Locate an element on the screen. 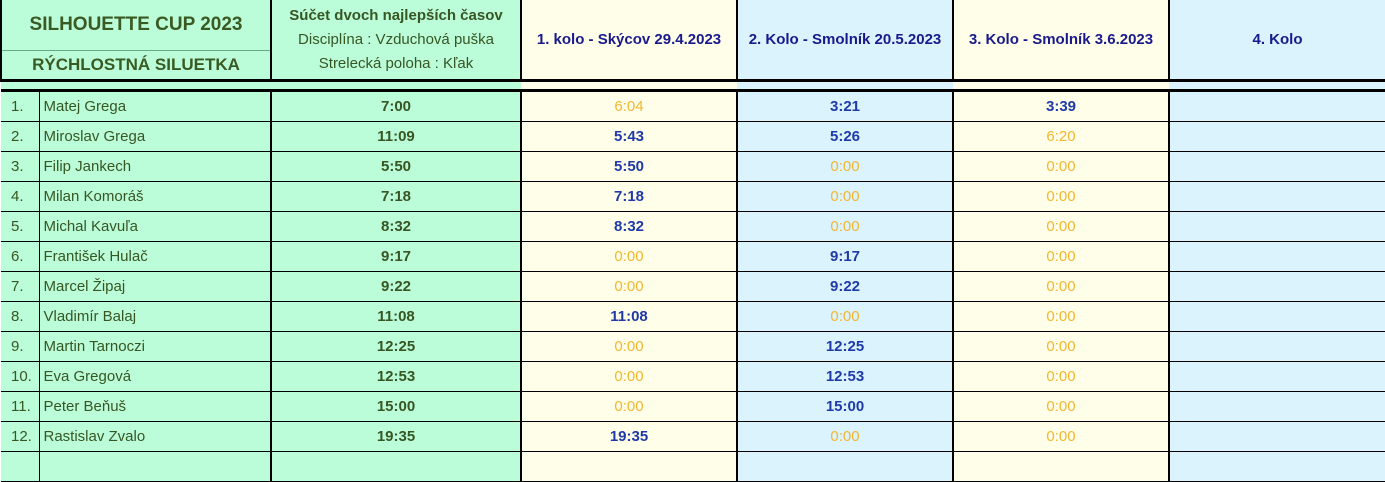  round-3-time: 6:20 is located at coordinates (1061, 136).